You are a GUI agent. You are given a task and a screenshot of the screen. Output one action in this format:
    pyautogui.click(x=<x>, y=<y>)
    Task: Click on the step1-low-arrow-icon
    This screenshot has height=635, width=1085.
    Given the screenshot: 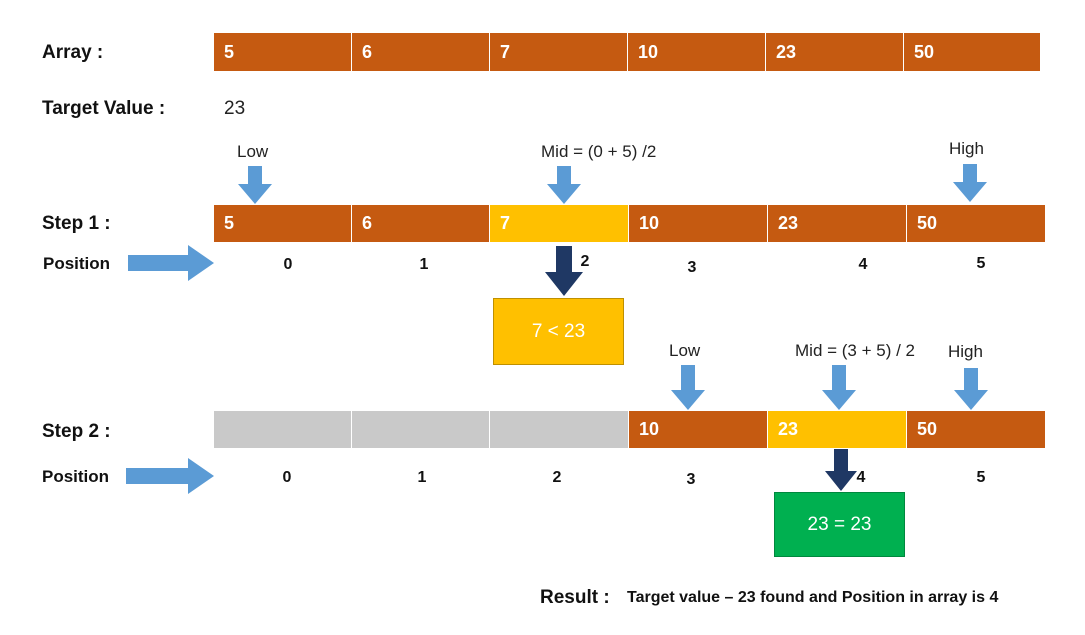 What is the action you would take?
    pyautogui.click(x=255, y=185)
    